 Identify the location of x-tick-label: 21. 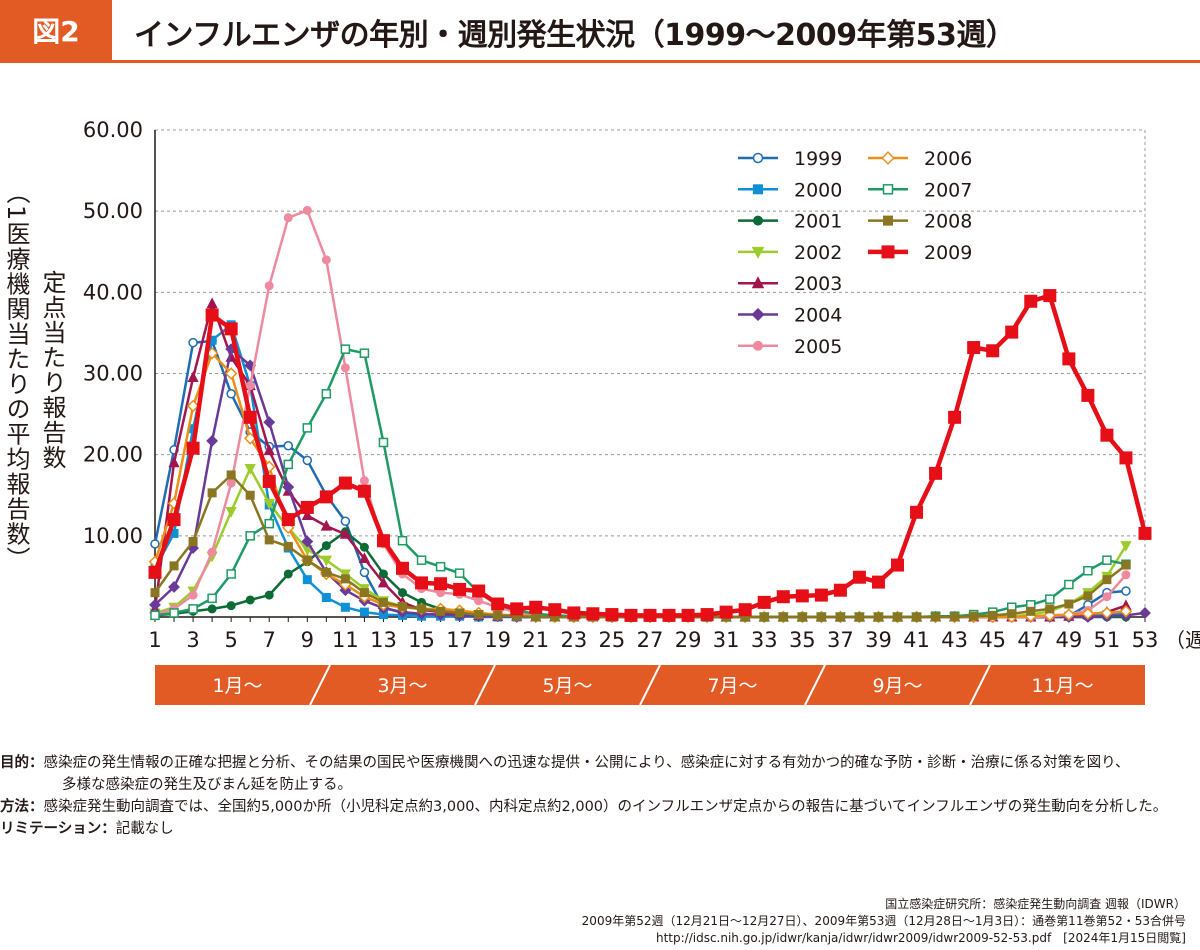
(535, 640).